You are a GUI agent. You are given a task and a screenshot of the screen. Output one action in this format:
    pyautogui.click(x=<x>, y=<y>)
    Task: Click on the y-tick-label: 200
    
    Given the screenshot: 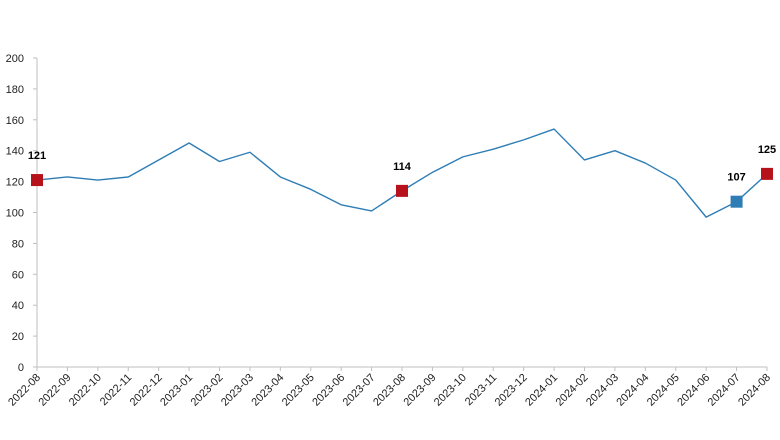 What is the action you would take?
    pyautogui.click(x=15, y=59)
    